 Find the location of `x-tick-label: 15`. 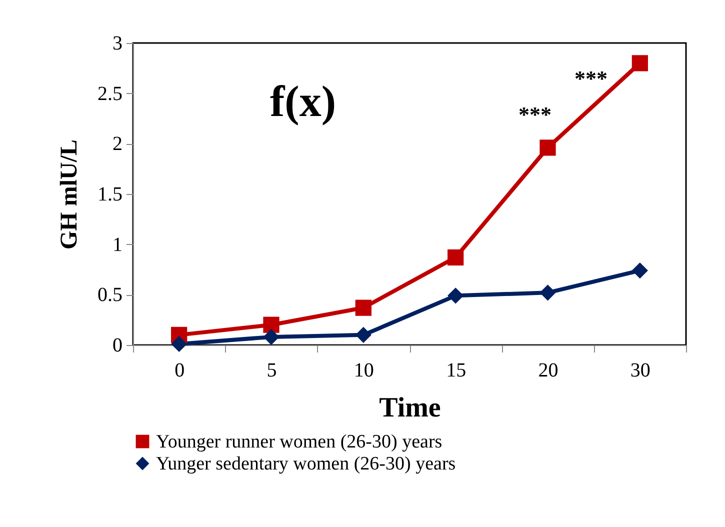

x-tick-label: 15 is located at coordinates (456, 371).